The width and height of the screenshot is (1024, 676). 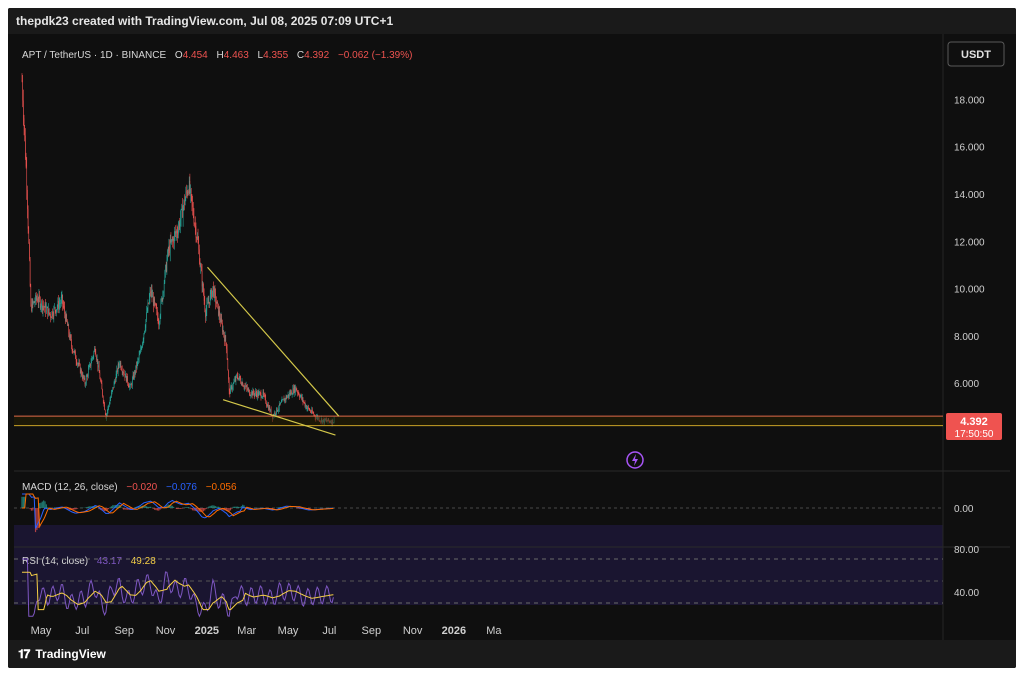 I want to click on macd-signal-value: −0.056, so click(x=221, y=487).